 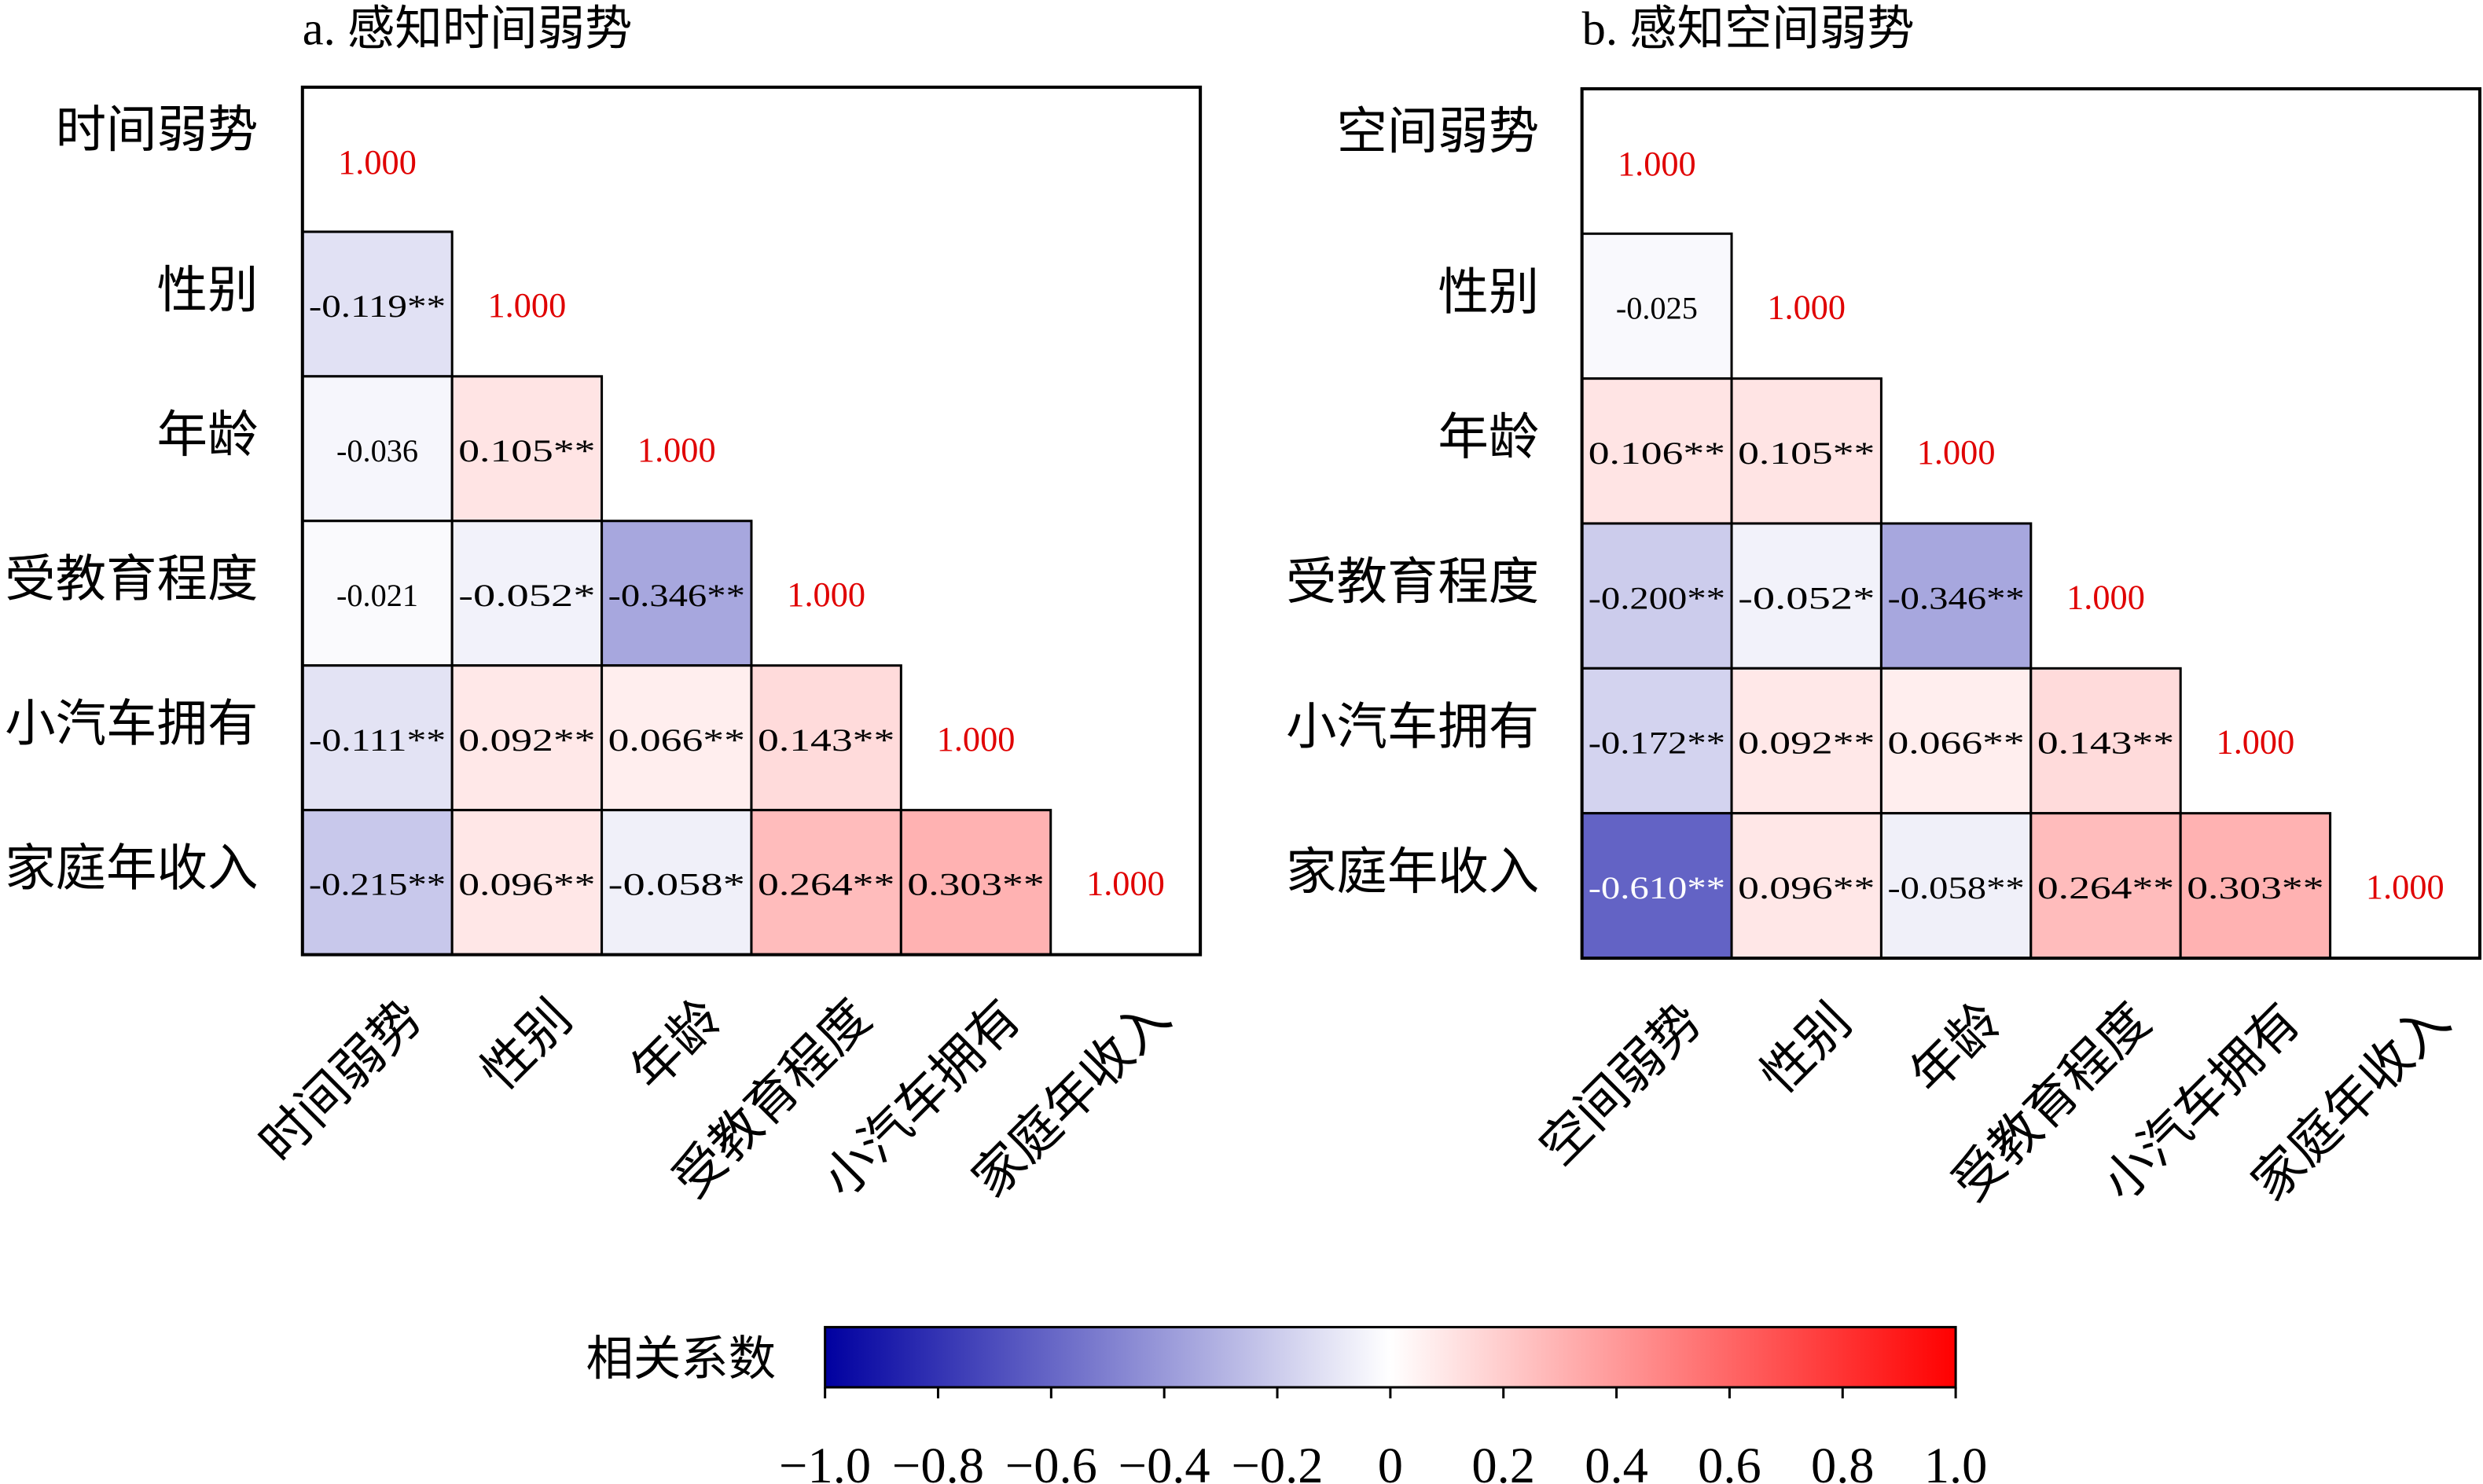 What do you see at coordinates (1657, 743) in the screenshot?
I see `cell-value-label: -0.172**` at bounding box center [1657, 743].